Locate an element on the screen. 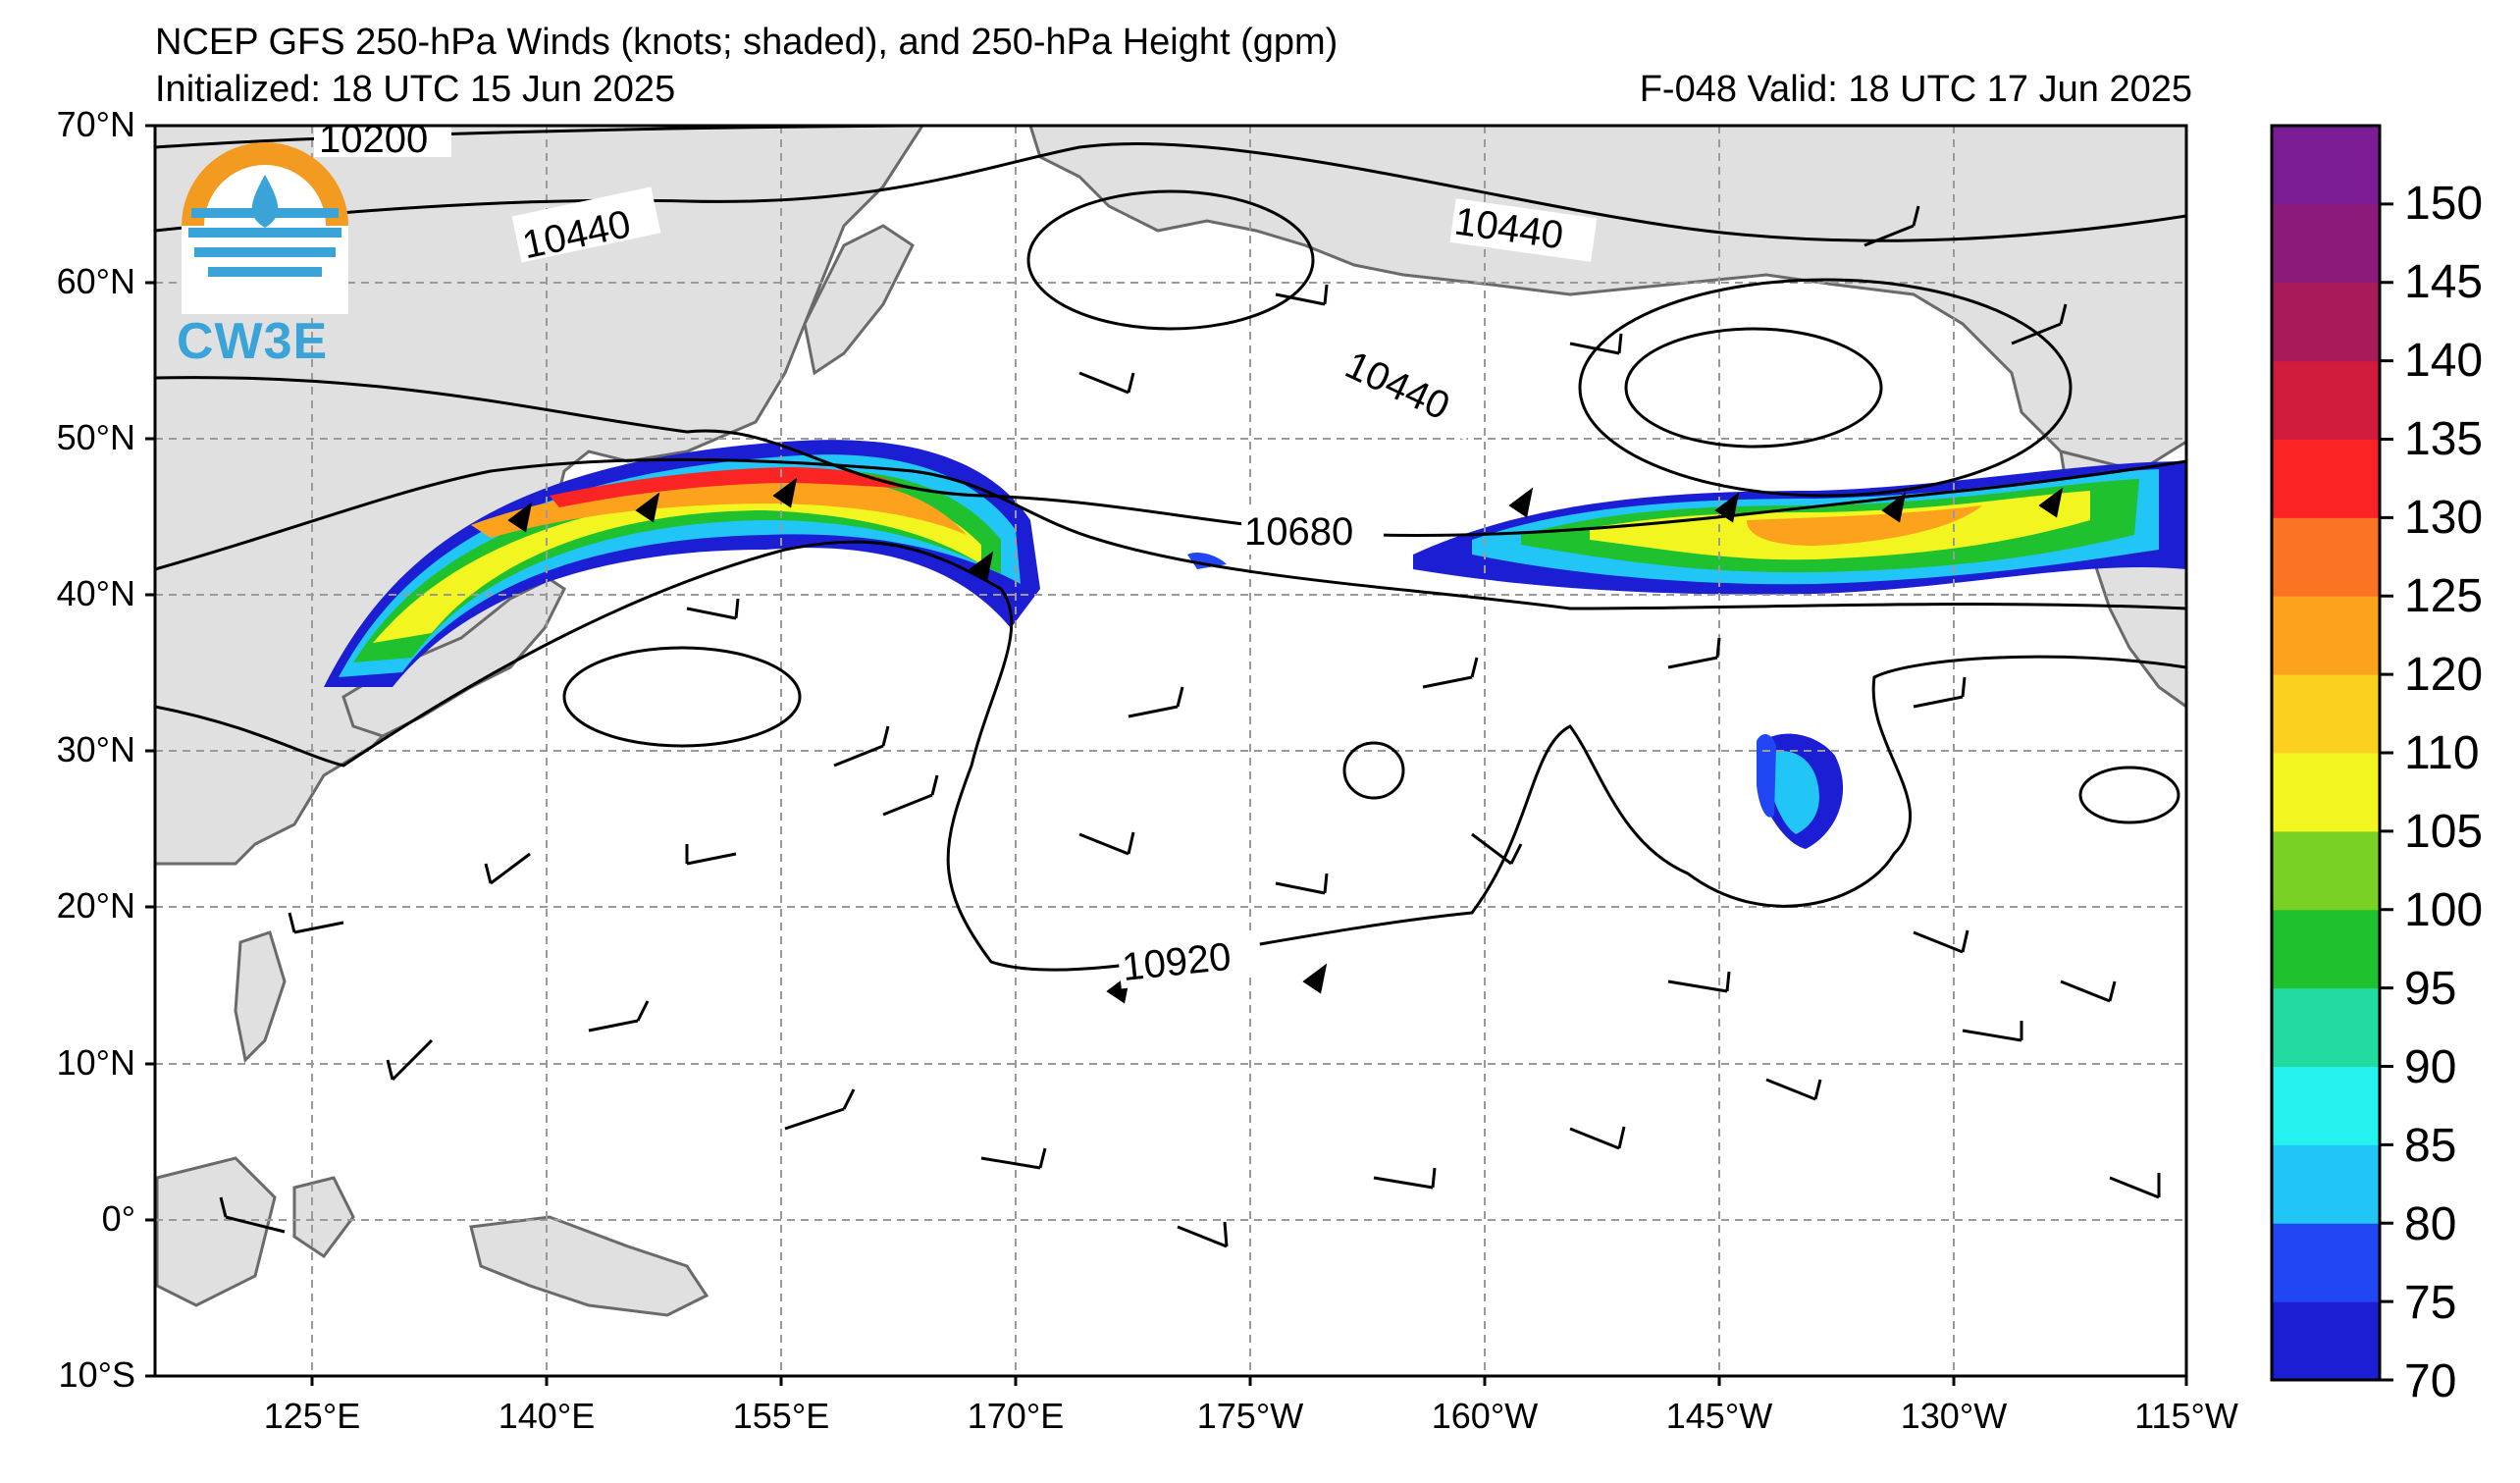  colorbar-frame is located at coordinates (2326, 753).